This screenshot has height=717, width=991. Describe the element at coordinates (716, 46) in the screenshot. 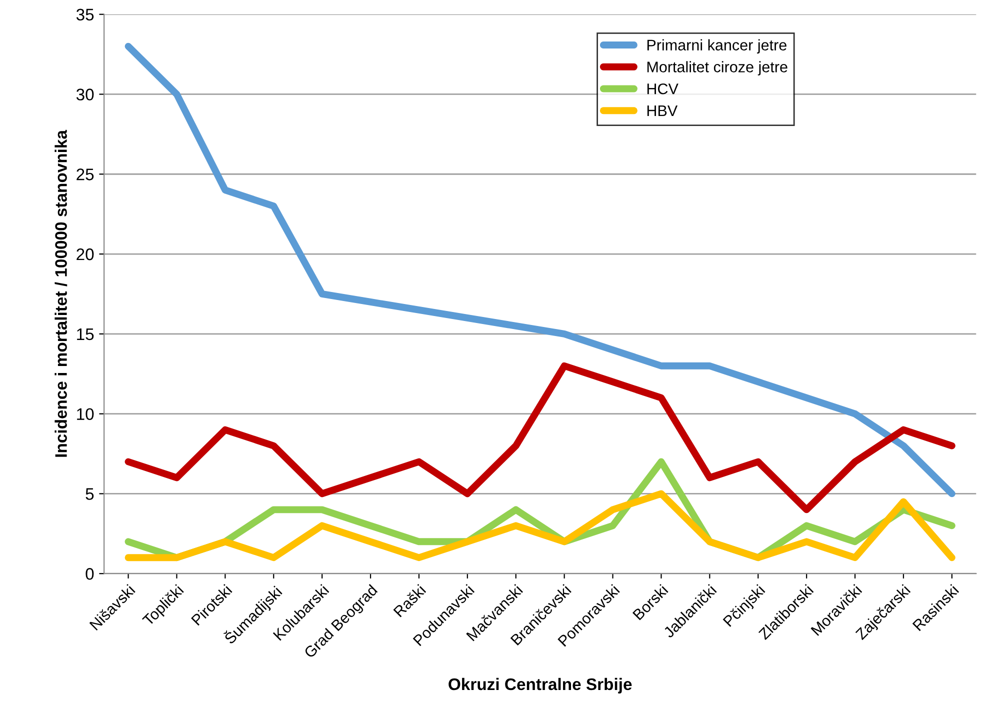

I see `legend-label: Primarni kancer jetre` at that location.